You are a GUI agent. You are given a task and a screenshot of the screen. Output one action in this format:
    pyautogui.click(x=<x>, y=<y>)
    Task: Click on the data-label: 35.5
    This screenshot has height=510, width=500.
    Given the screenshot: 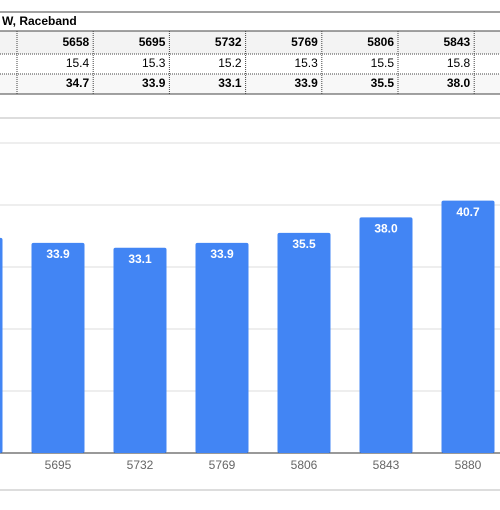 What is the action you would take?
    pyautogui.click(x=304, y=244)
    